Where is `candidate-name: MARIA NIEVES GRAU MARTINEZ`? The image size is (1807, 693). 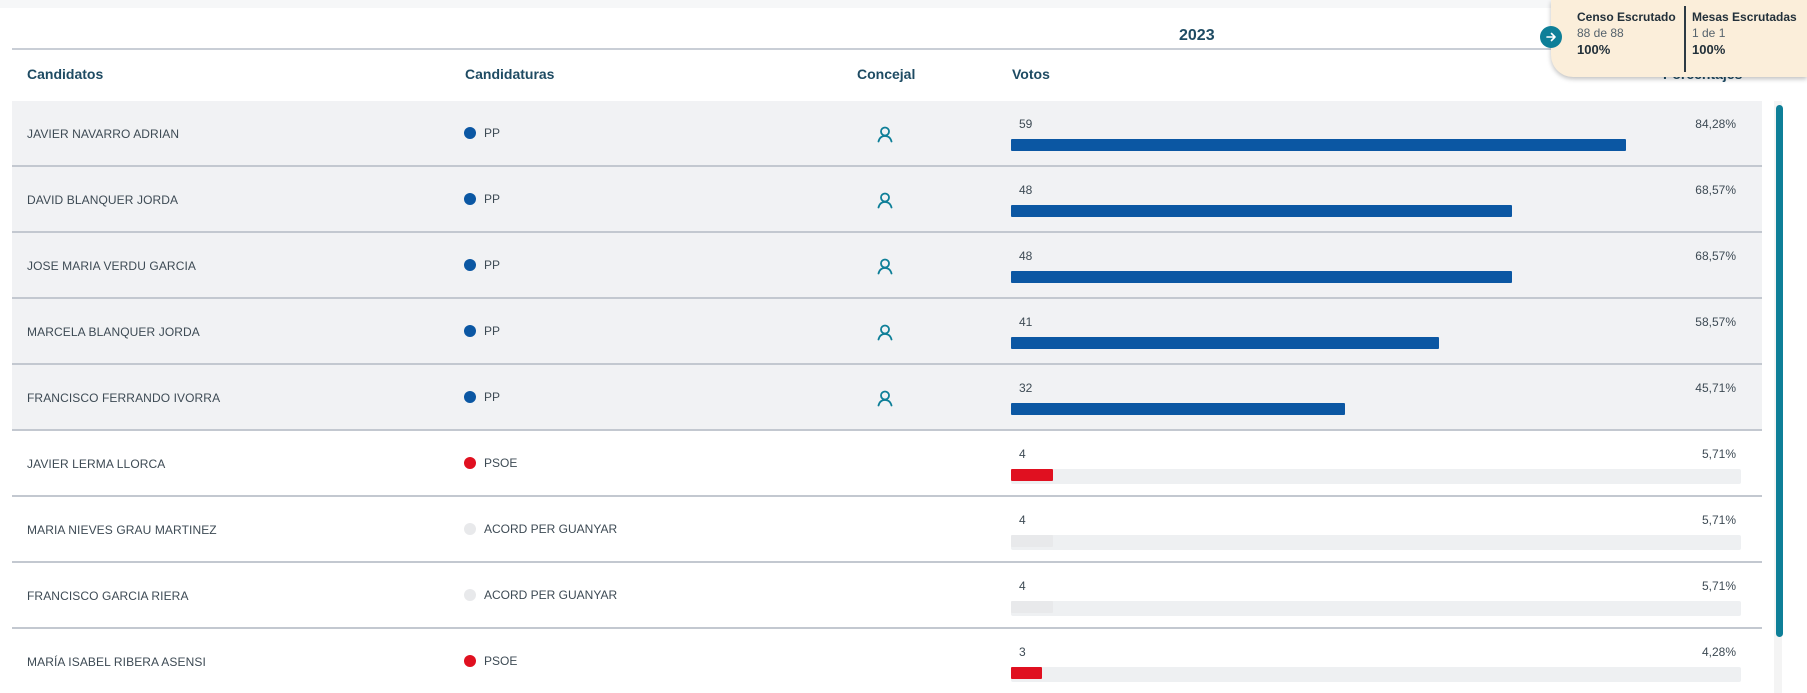
candidate-name: MARIA NIEVES GRAU MARTINEZ is located at coordinates (122, 530).